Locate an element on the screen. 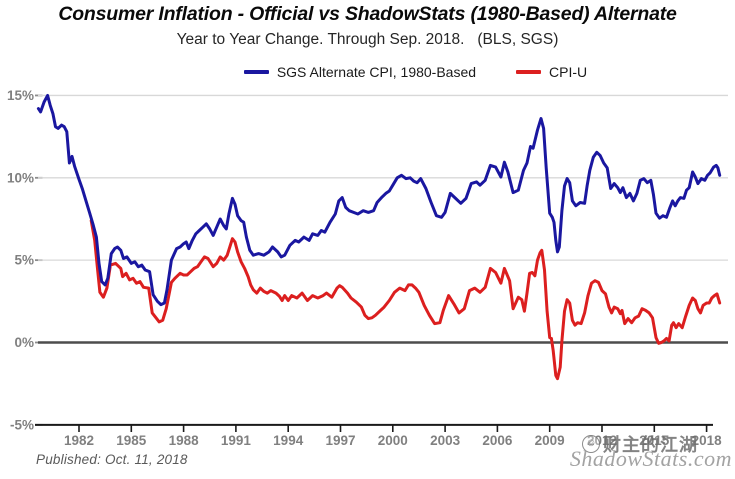 The height and width of the screenshot is (479, 735). smiley-circle-icon: ☺ is located at coordinates (591, 444).